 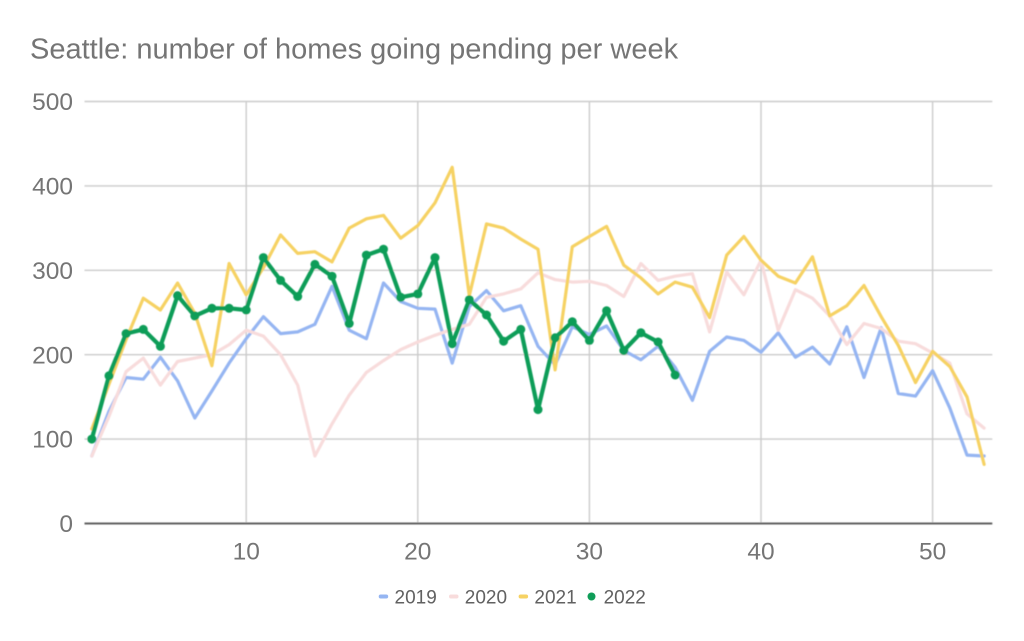 I want to click on svg-text: 400, so click(x=52, y=187).